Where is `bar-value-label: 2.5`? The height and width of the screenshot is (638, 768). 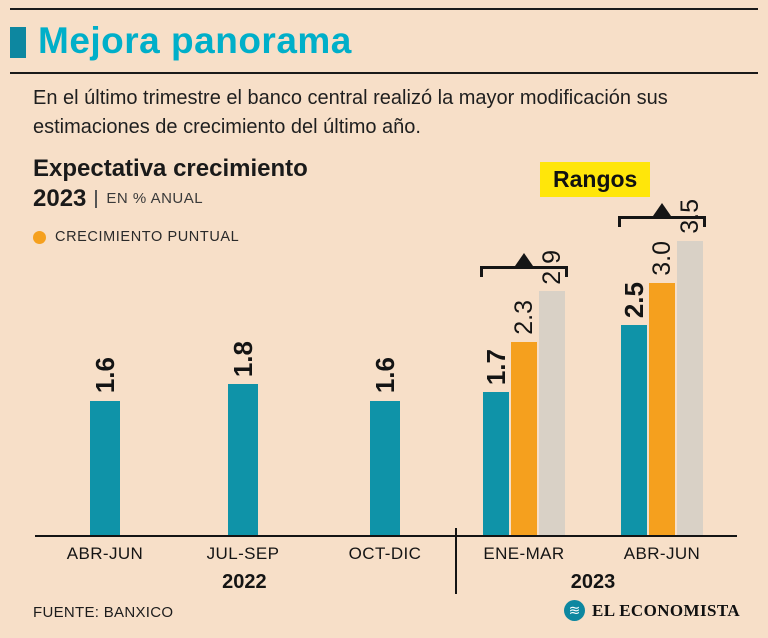 bar-value-label: 2.5 is located at coordinates (634, 299).